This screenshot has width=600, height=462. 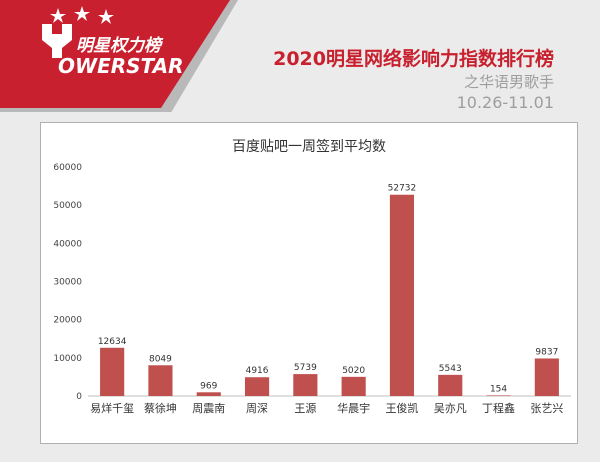 I want to click on data-label: 8049, so click(x=160, y=359).